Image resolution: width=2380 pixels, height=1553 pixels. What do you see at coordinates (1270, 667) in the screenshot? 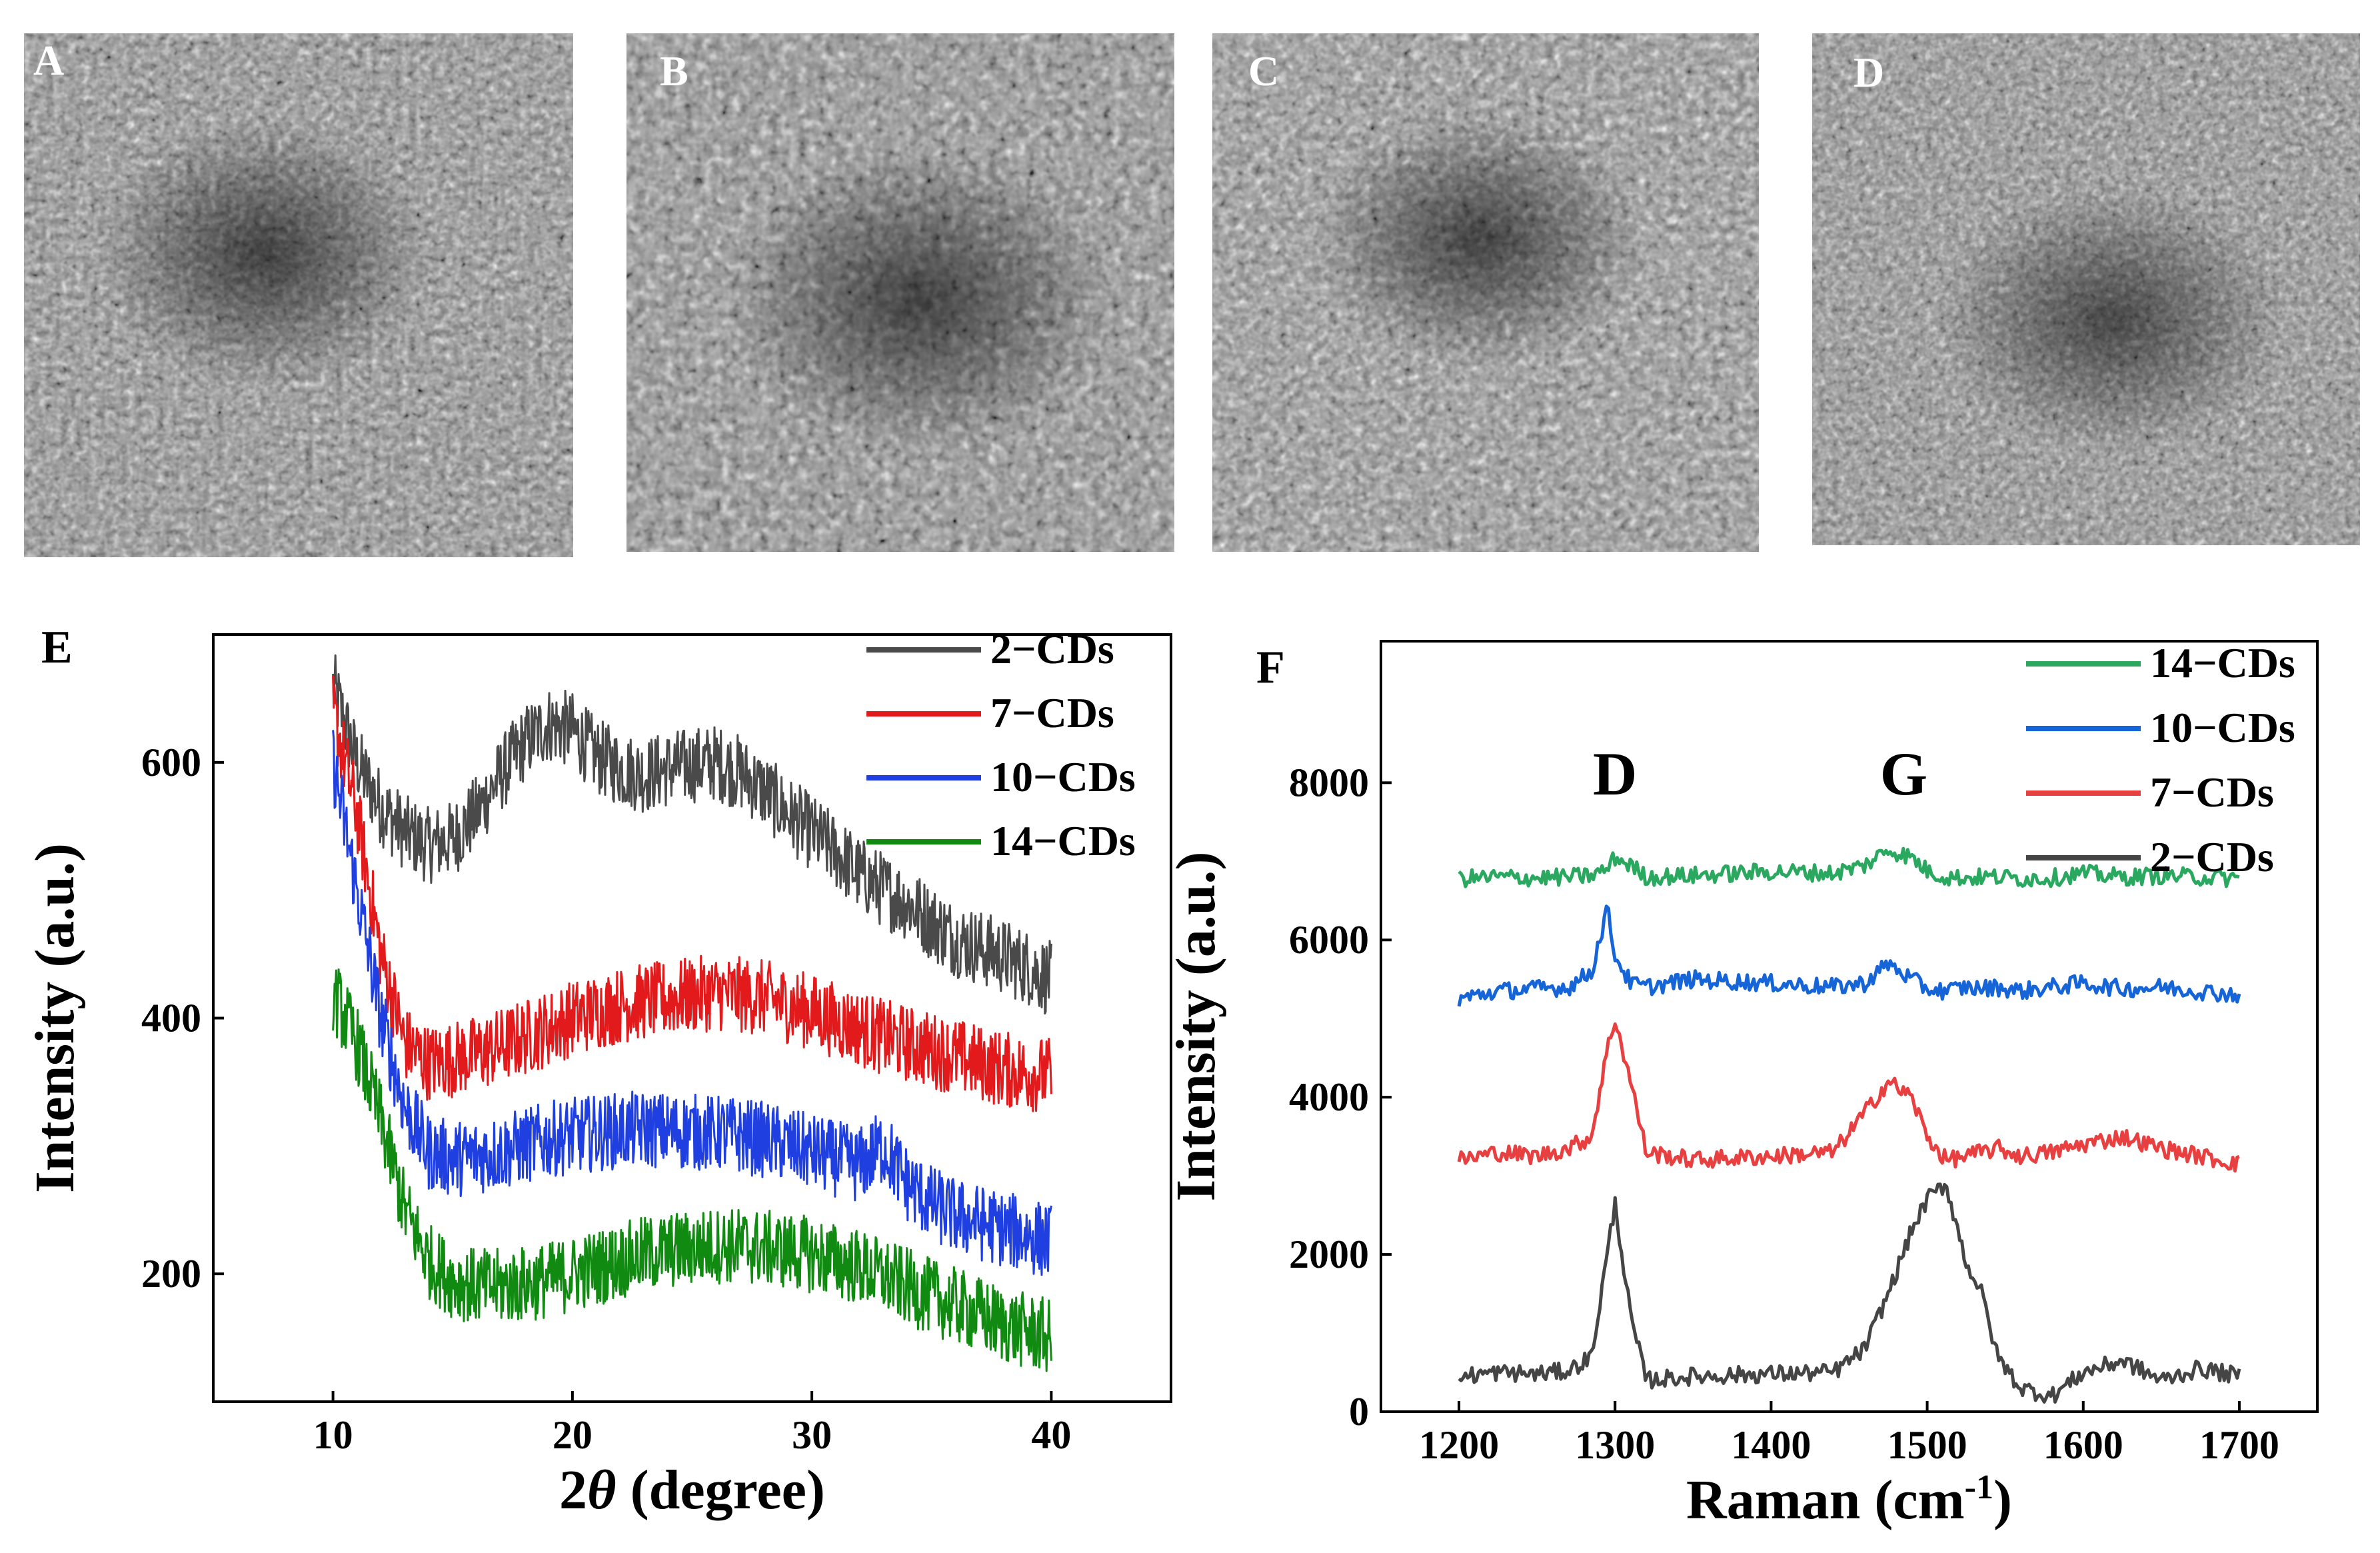
I see `panel-label-f: F` at bounding box center [1270, 667].